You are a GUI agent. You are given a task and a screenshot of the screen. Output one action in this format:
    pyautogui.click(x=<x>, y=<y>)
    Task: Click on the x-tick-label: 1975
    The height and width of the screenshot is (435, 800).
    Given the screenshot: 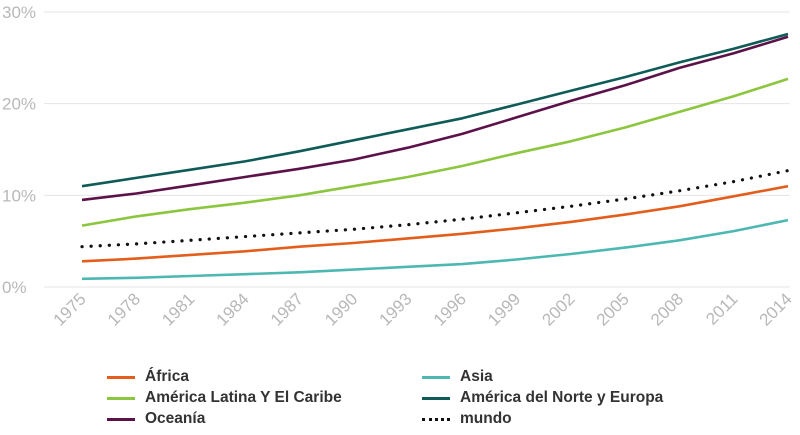 What is the action you would take?
    pyautogui.click(x=70, y=309)
    